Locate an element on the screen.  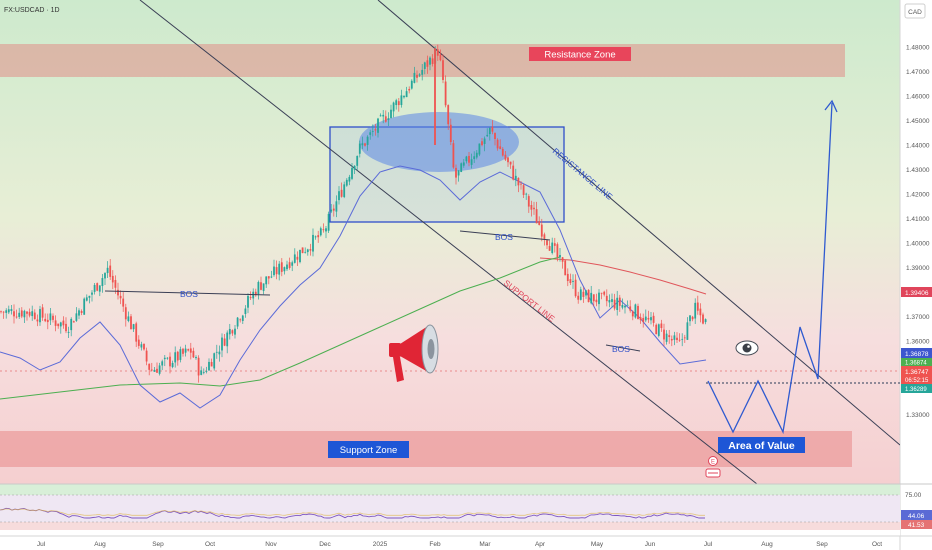
green-badge-text: 1.36874 is located at coordinates (916, 364).